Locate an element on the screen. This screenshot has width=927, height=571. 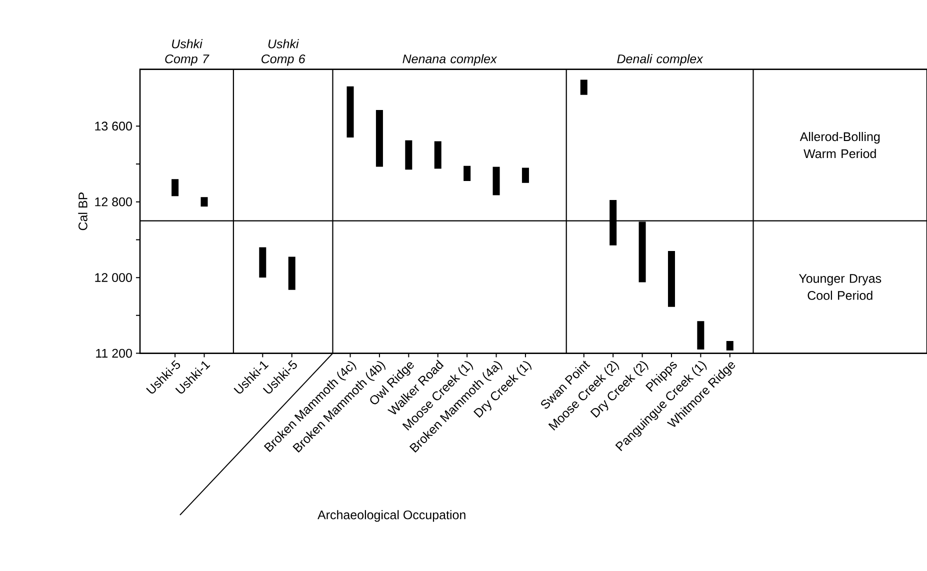
text: Ushki Comp 6 is located at coordinates (284, 52).